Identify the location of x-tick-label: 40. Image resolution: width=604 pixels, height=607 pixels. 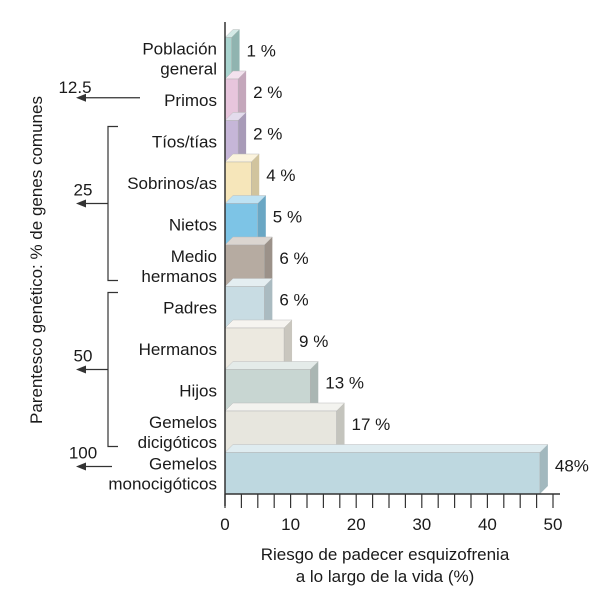
(487, 524).